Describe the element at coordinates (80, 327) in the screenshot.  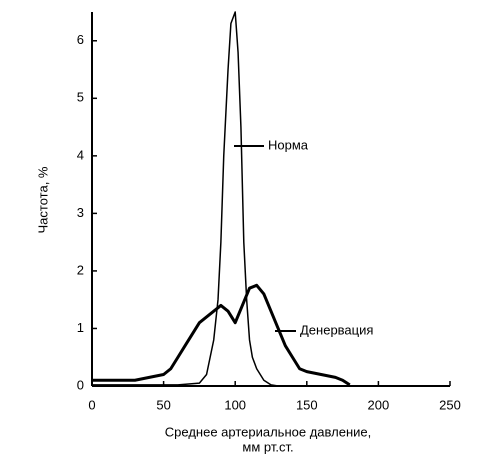
I see `y-tick-label: 1` at that location.